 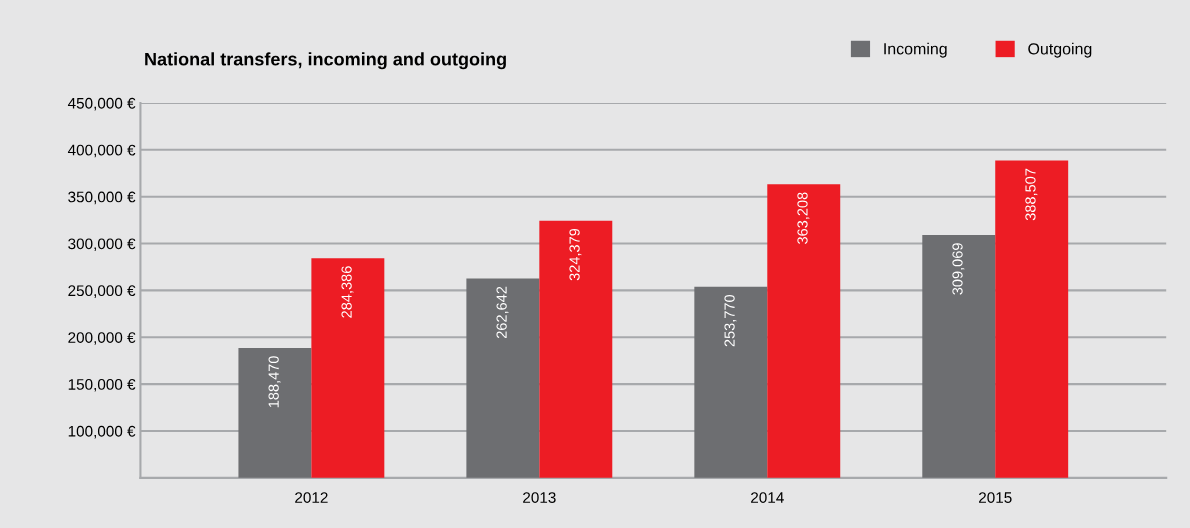 What do you see at coordinates (958, 269) in the screenshot?
I see `data-label: 309,069` at bounding box center [958, 269].